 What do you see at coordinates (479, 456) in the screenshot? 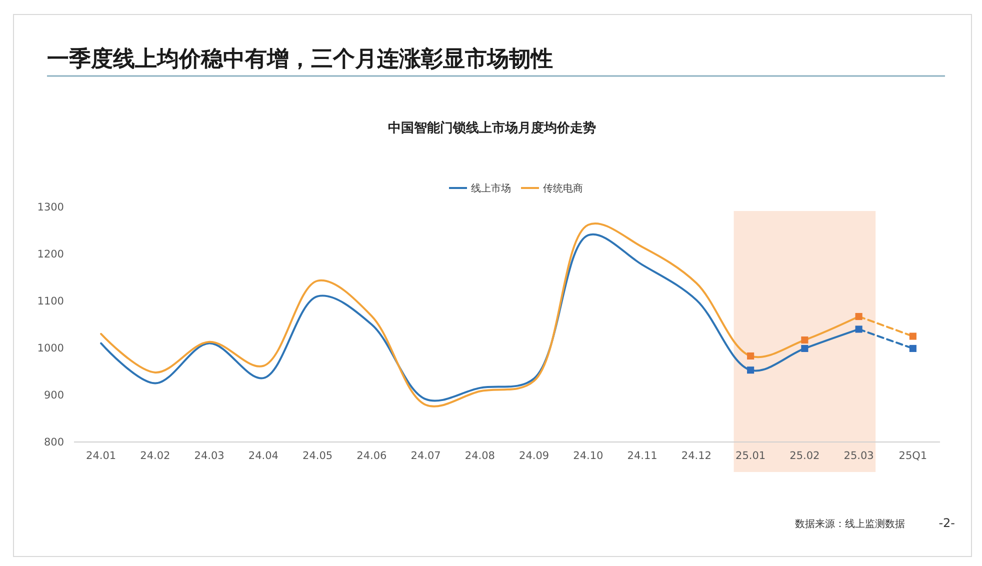
I see `x-tick-label: 24.08` at bounding box center [479, 456].